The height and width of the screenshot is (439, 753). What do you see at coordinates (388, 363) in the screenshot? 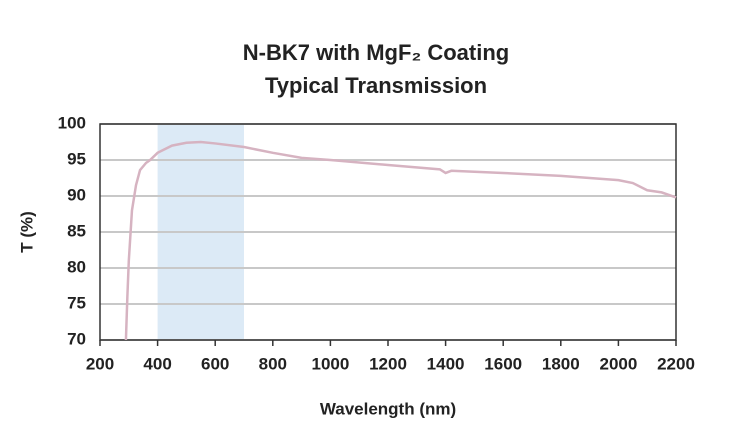
I see `x-tick-label: 1200` at bounding box center [388, 363].